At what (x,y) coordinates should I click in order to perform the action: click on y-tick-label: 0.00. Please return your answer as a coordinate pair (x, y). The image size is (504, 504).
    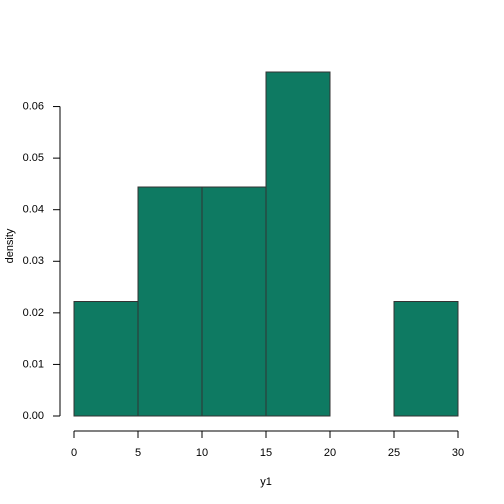
    Looking at the image, I should click on (33, 416).